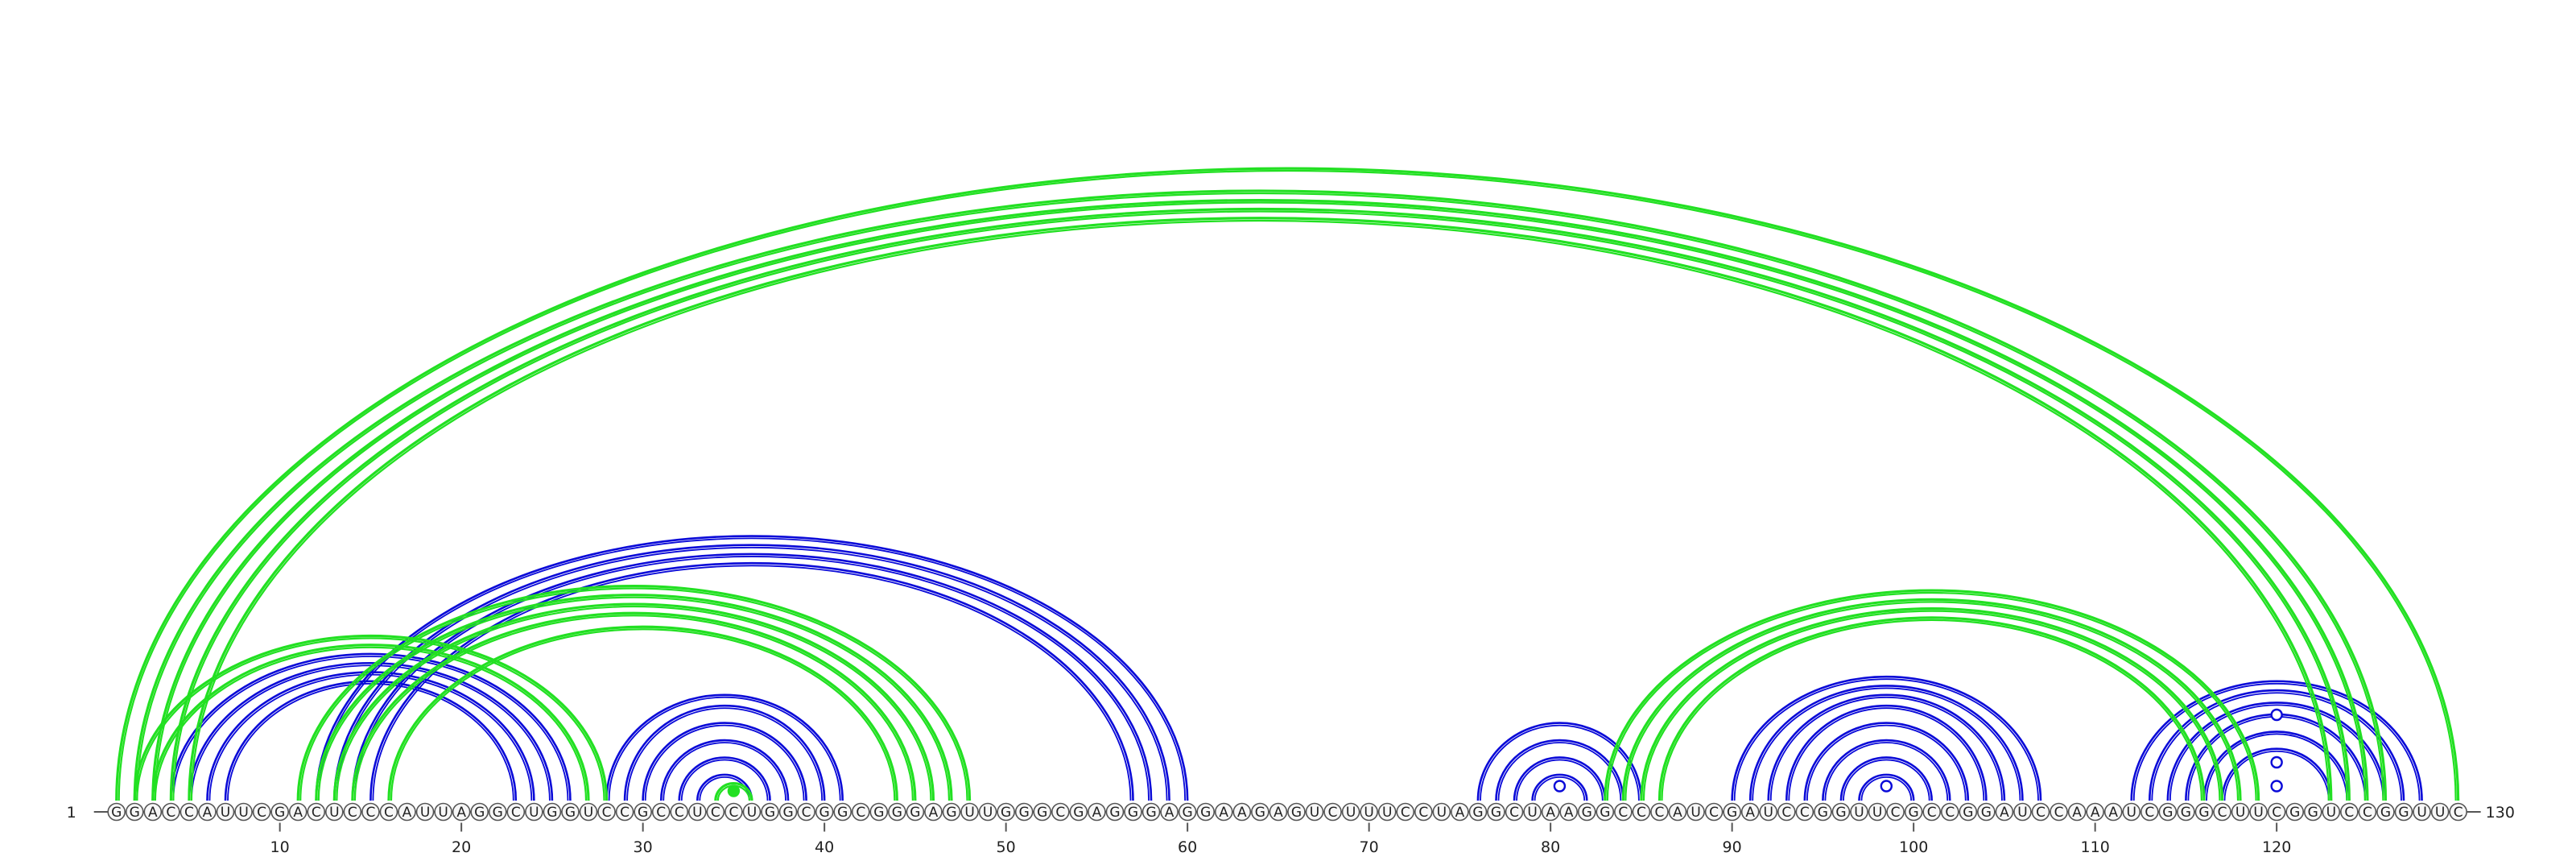  I want to click on nucleotide-4: C, so click(171, 812).